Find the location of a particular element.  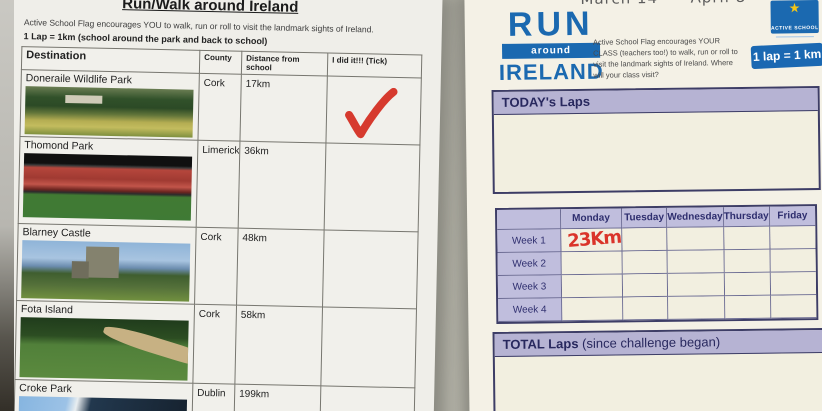

destination-cell: Thomond Park is located at coordinates (108, 182).